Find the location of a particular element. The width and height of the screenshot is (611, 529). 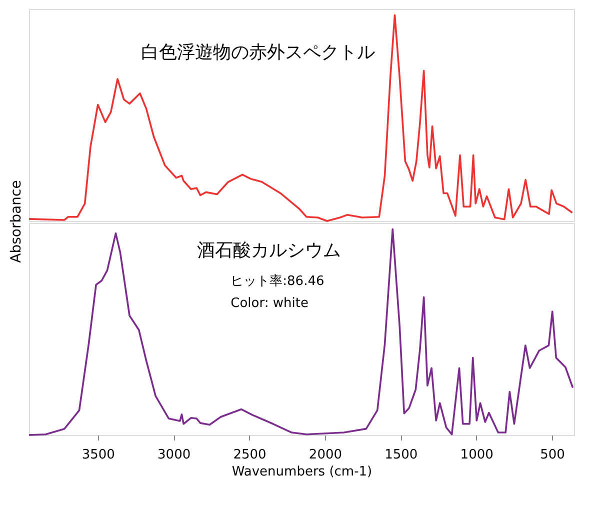

x-tick-label: 2500 is located at coordinates (249, 455).